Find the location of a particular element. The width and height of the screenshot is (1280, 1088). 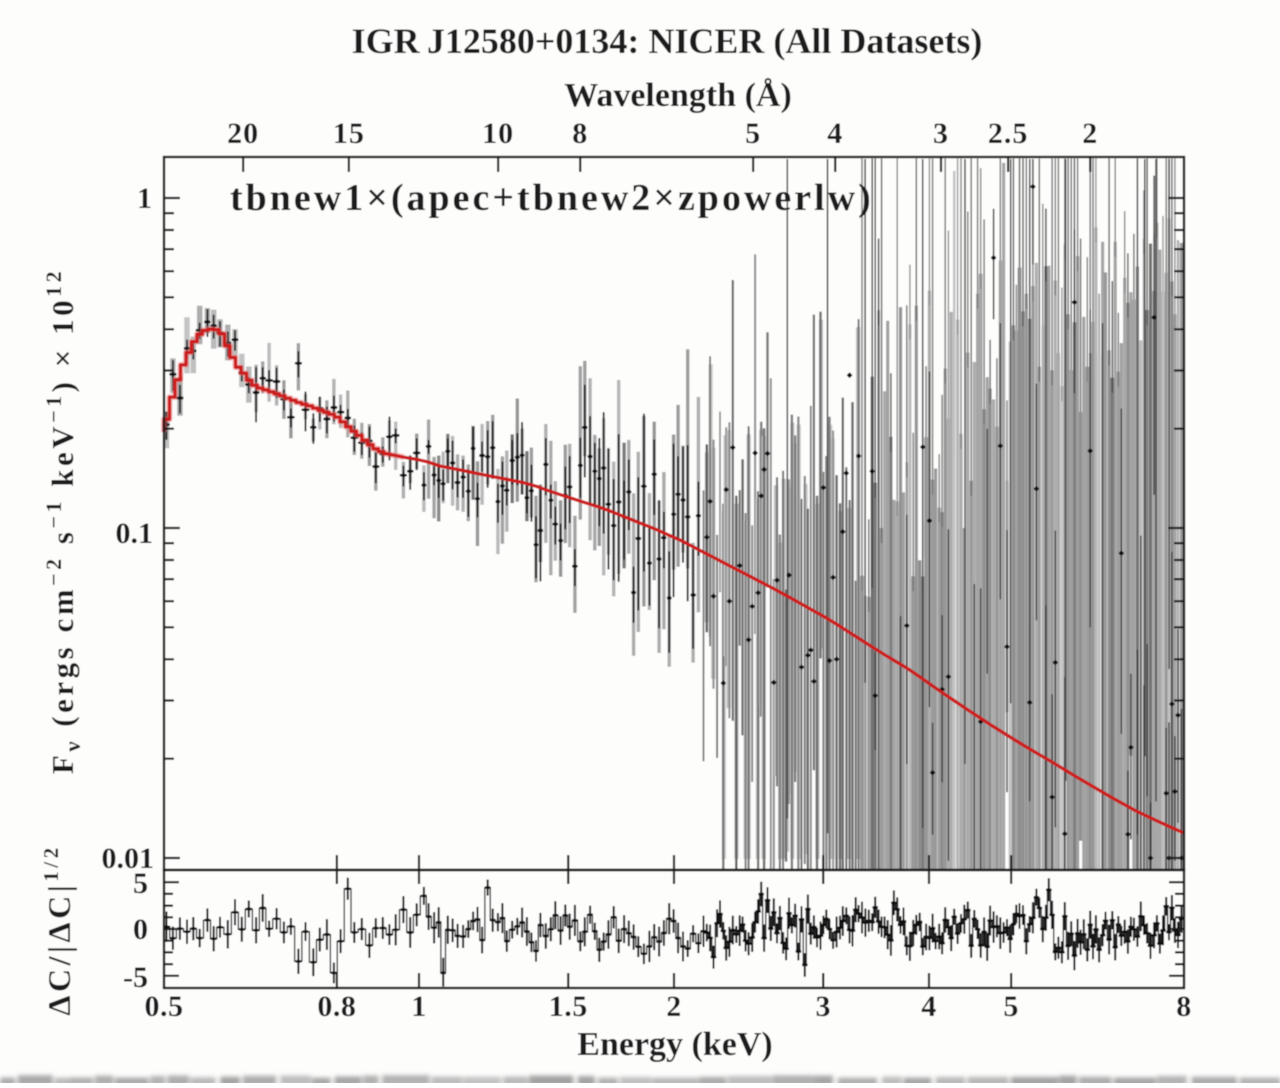

svg-text: Energy (keV) is located at coordinates (674, 1044).